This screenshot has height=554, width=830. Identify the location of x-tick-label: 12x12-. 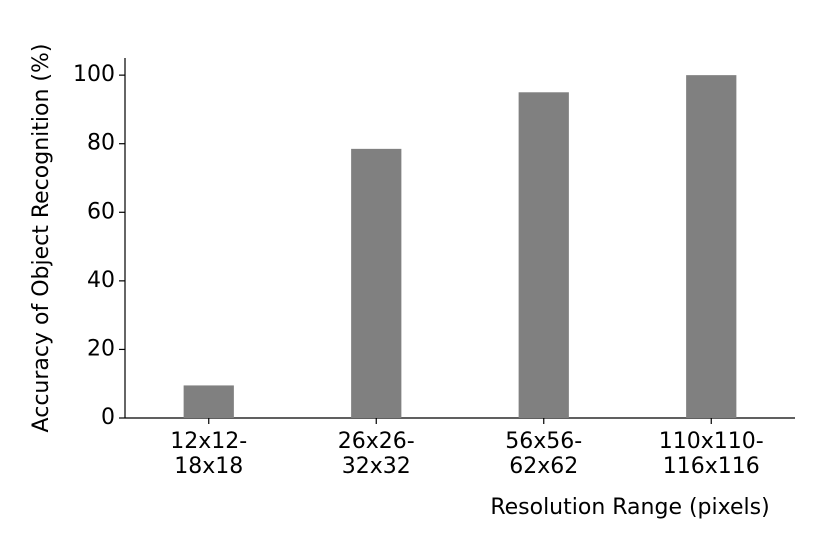
(208, 441).